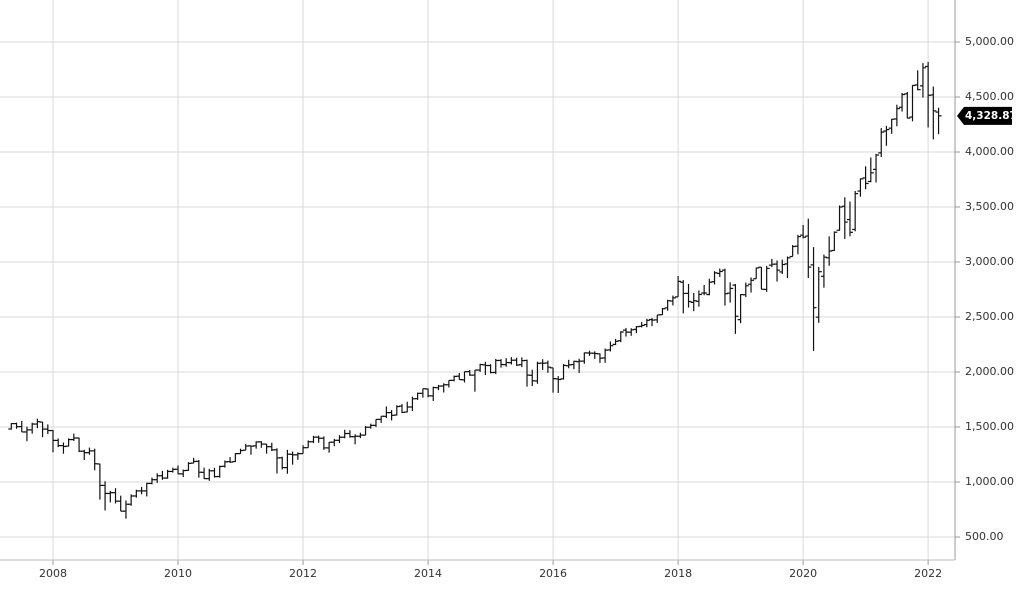  What do you see at coordinates (989, 41) in the screenshot?
I see `y-tick-label: 5,000.00` at bounding box center [989, 41].